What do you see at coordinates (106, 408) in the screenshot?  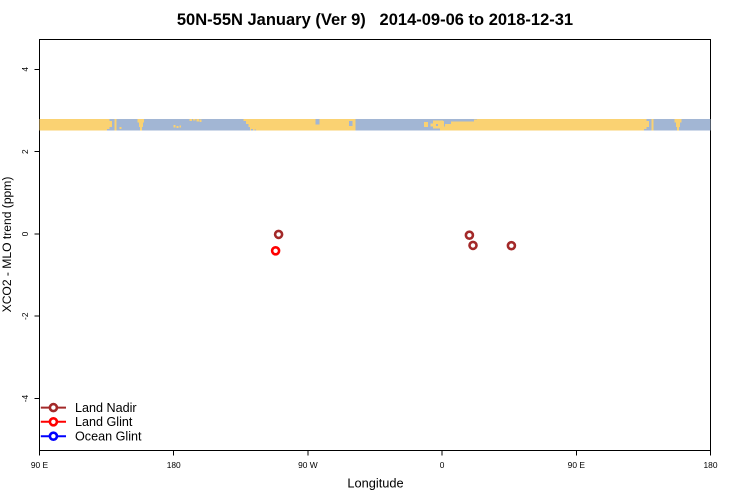 I see `svg-text: Land Nadir` at bounding box center [106, 408].